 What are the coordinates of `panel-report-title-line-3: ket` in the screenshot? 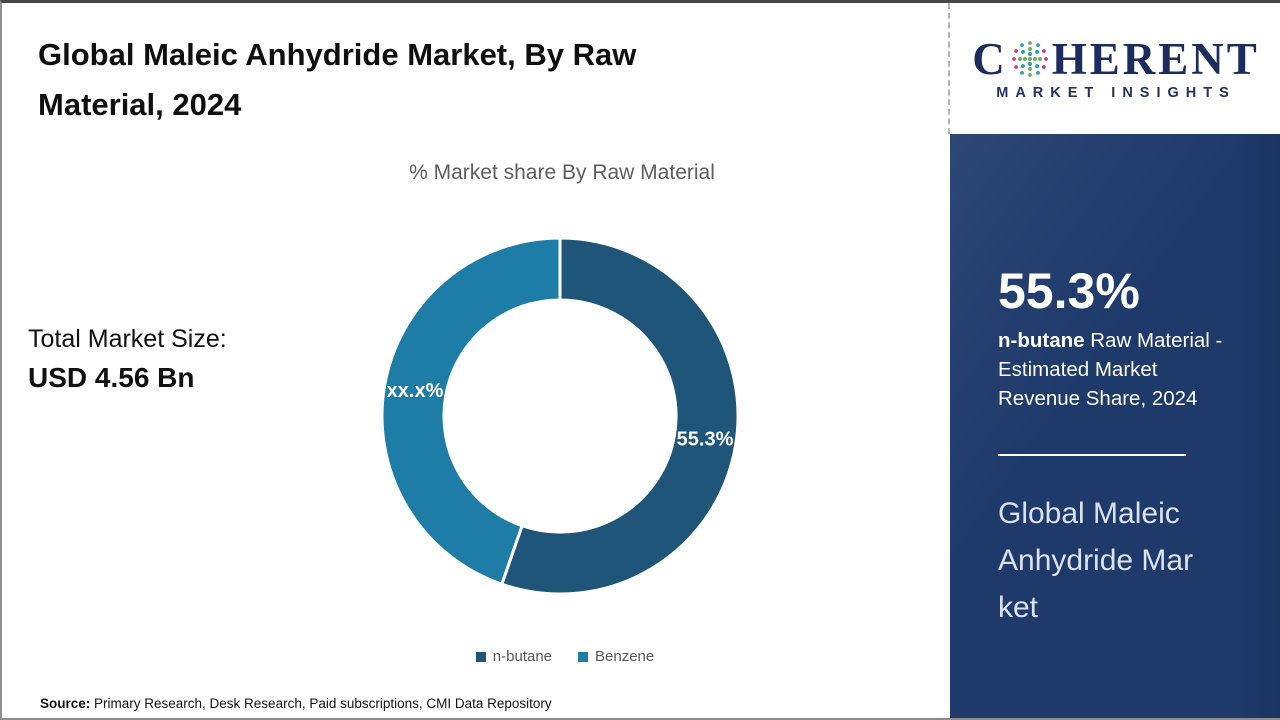 It's located at (1018, 607).